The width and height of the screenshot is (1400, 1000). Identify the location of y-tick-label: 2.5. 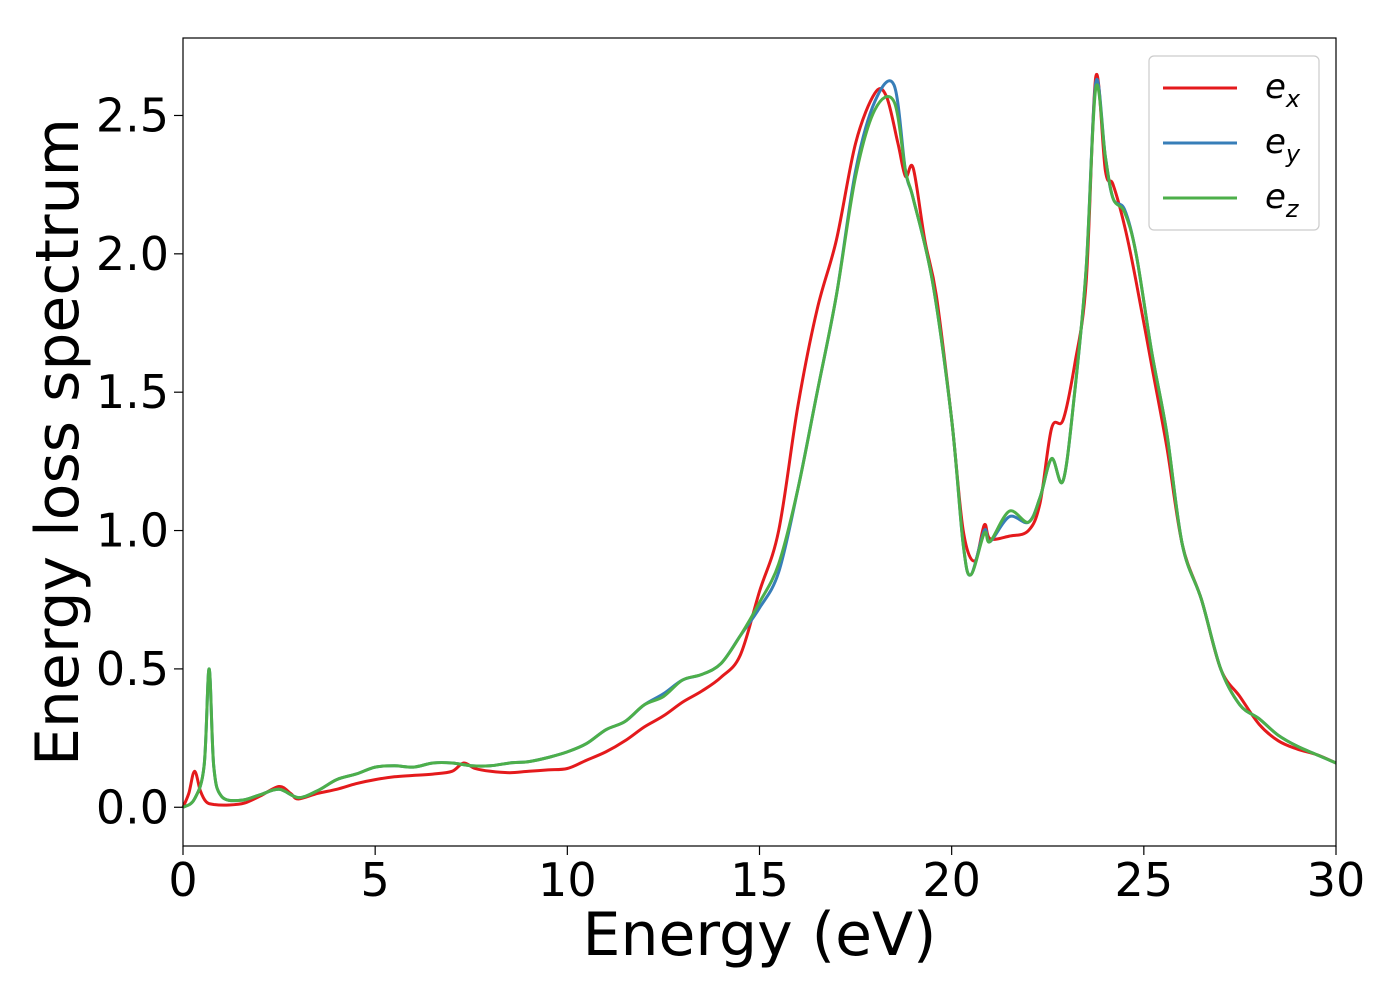
(132, 115).